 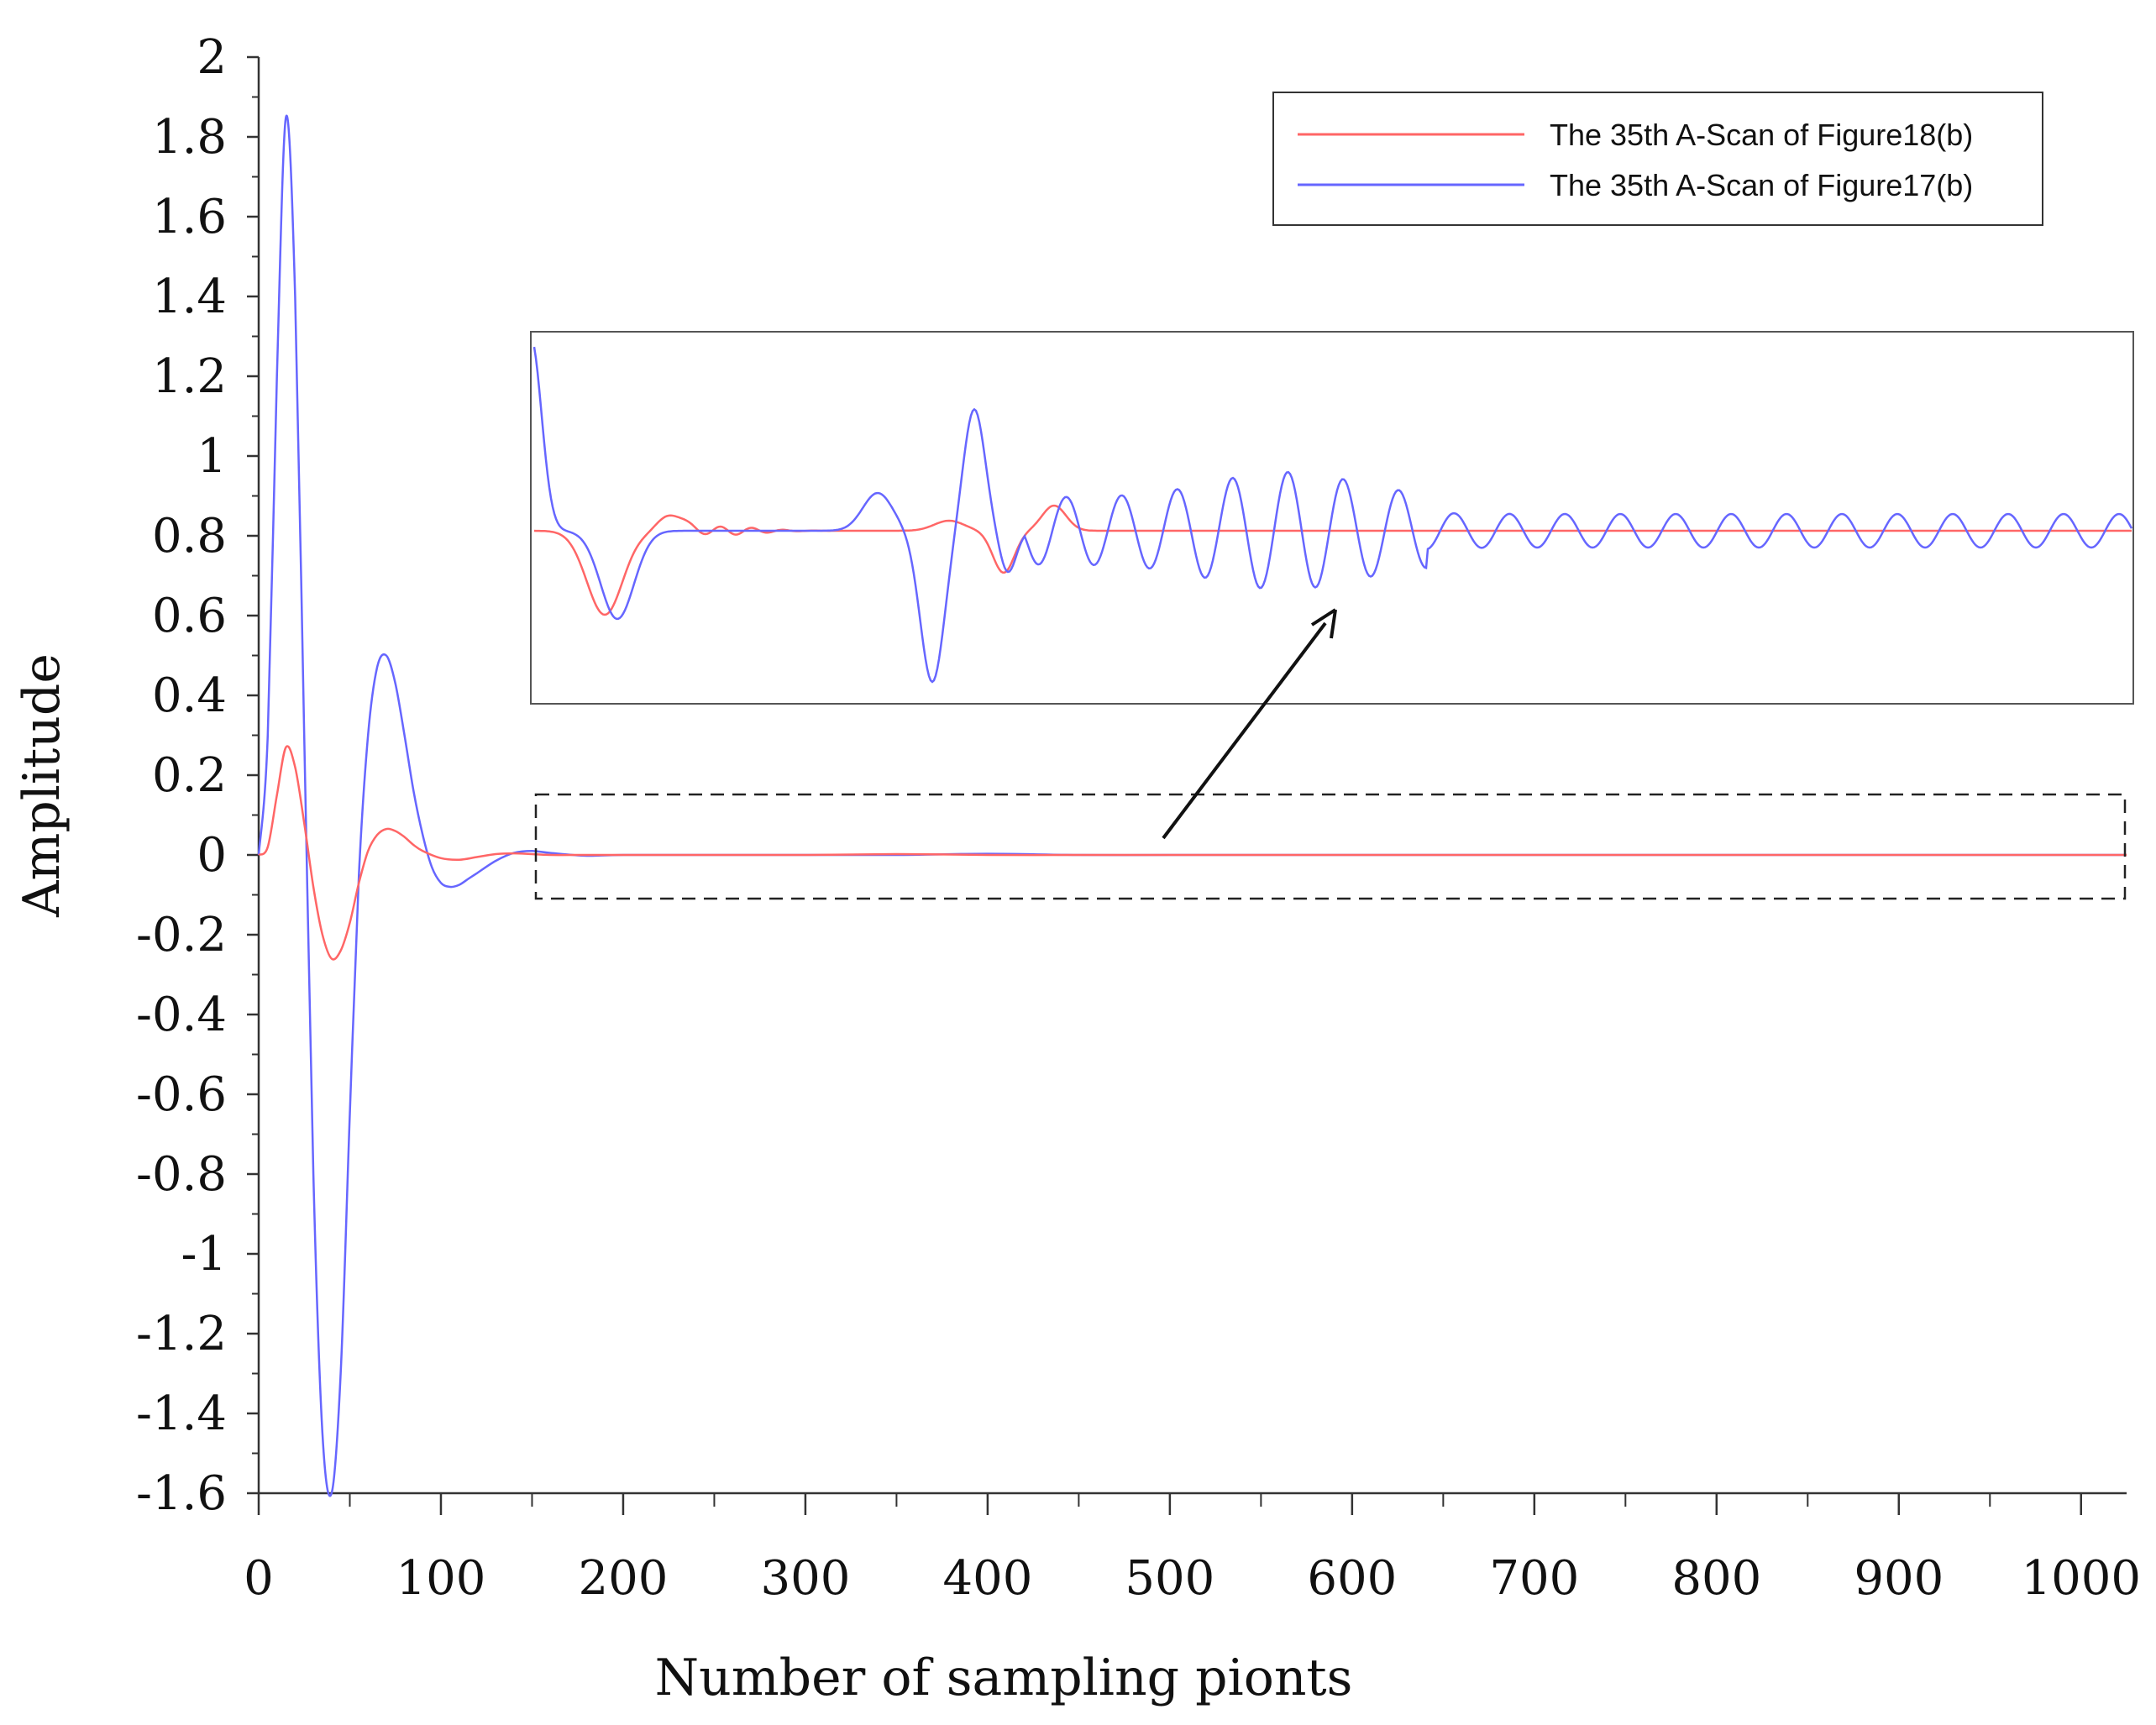 I want to click on y-tick-label: 0.6, so click(x=190, y=616).